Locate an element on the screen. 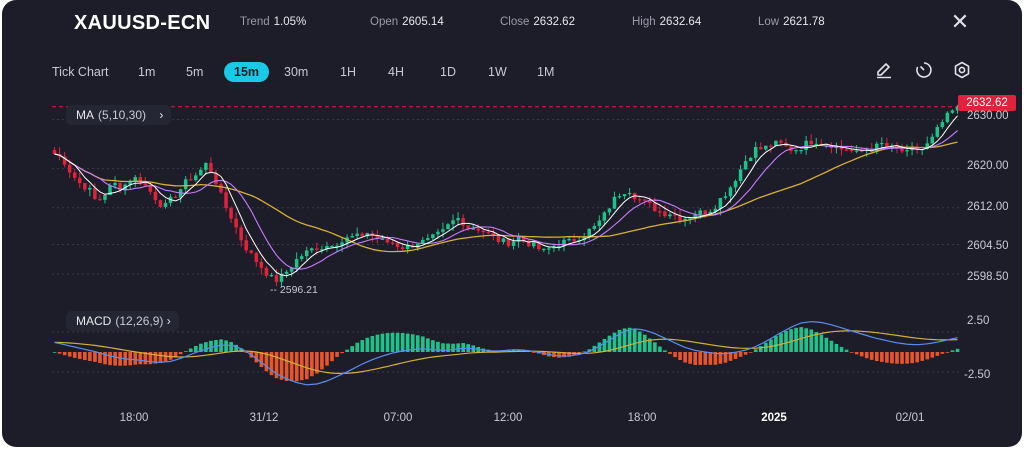  chevron-right-icon: › is located at coordinates (168, 321).